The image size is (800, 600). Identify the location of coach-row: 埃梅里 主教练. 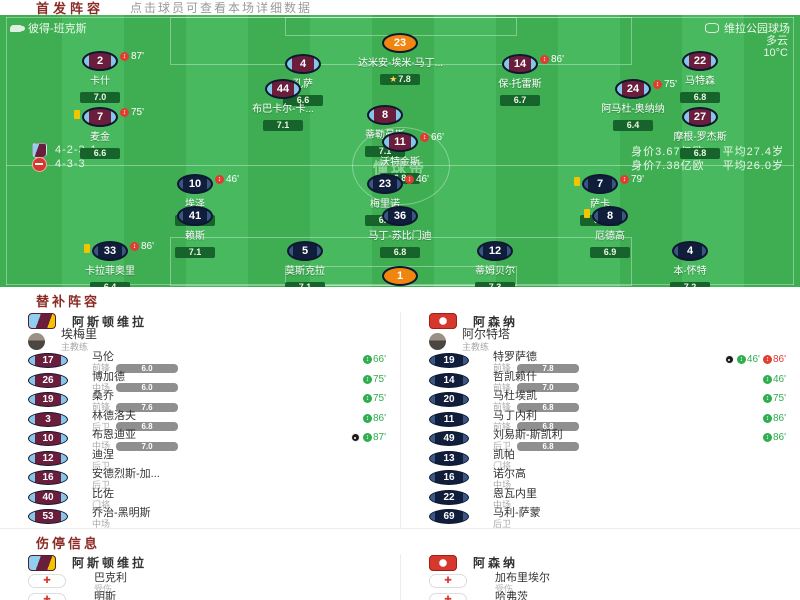
(209, 340).